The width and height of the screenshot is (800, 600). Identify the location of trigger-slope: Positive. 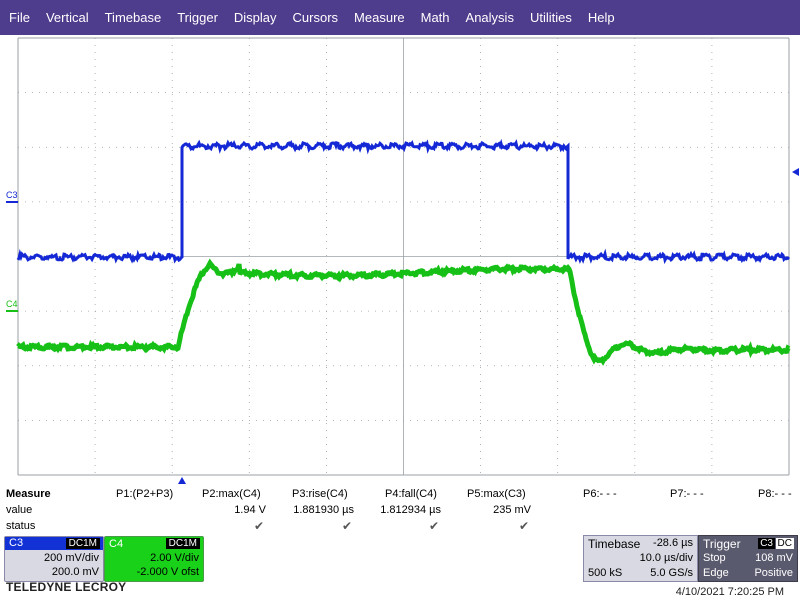
(773, 573).